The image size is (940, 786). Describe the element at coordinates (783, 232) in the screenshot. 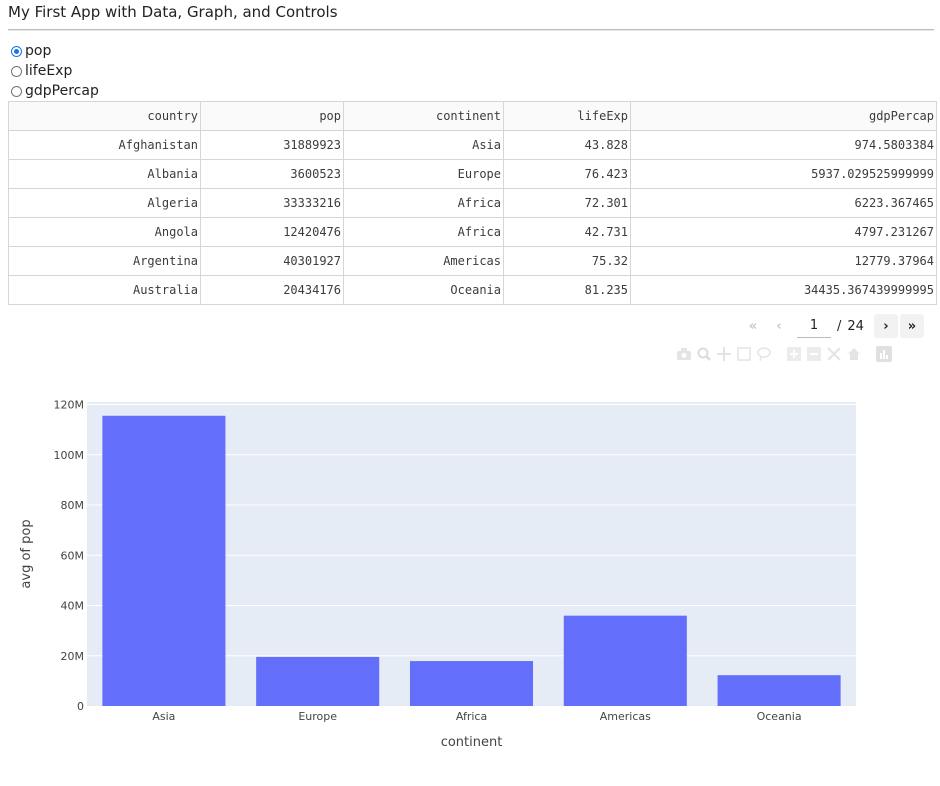

I see `table-cell: 4797.231267` at that location.